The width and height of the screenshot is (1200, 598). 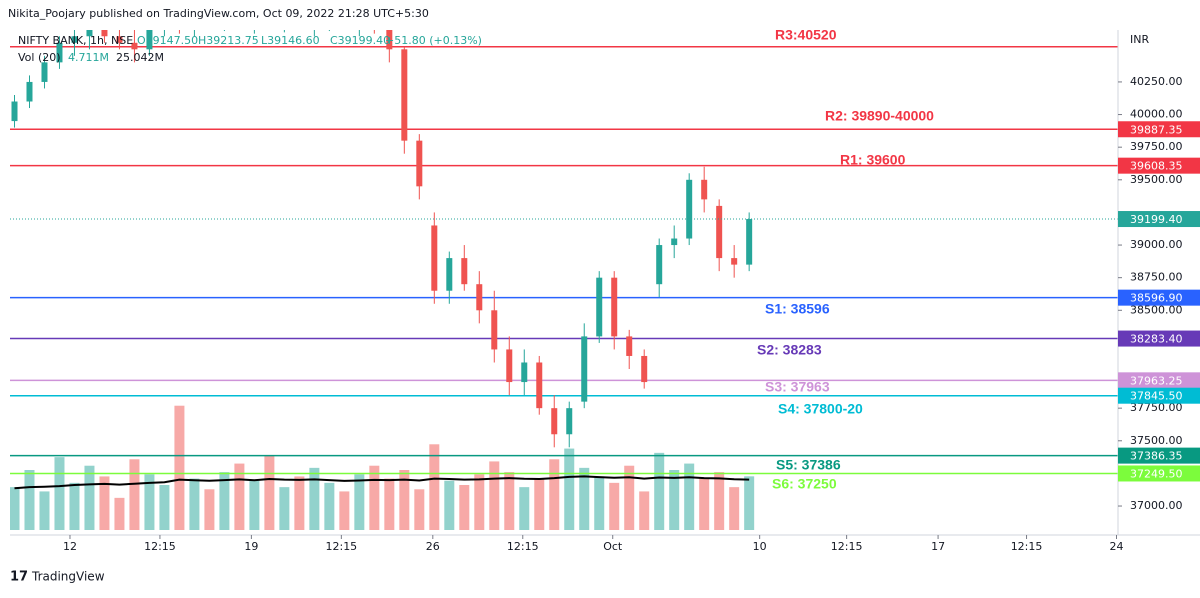 I want to click on symbol: NIFTY BANK, 1h, NSE, so click(x=75, y=40).